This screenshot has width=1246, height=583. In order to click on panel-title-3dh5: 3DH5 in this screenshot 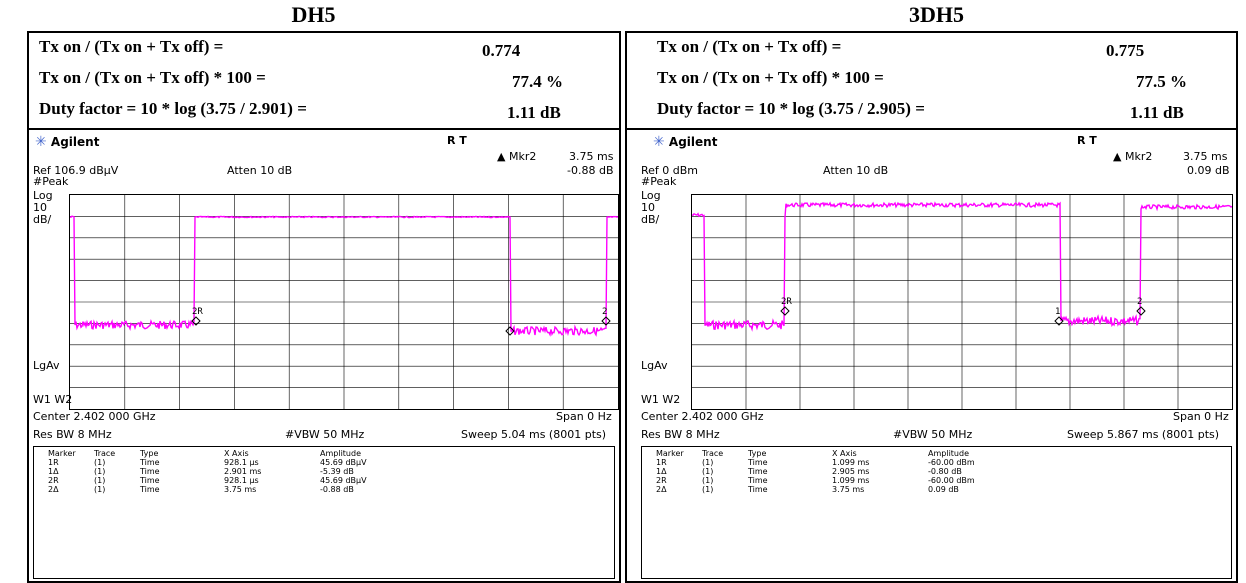, I will do `click(936, 14)`.